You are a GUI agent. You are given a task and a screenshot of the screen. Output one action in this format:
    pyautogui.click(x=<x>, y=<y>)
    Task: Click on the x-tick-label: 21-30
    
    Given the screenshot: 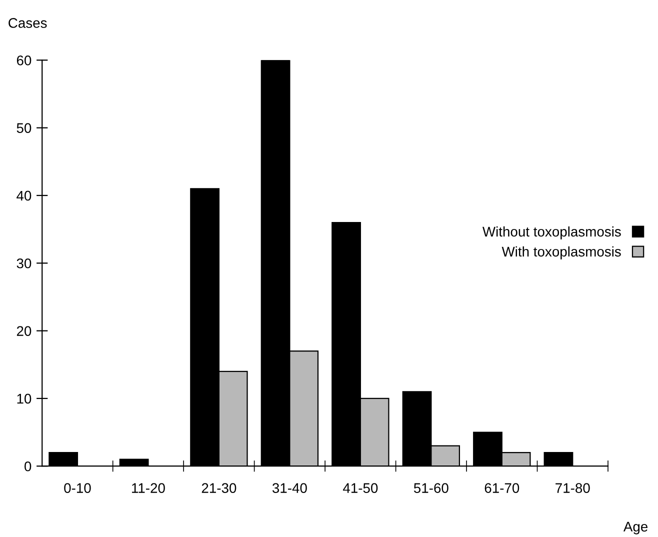 What is the action you would take?
    pyautogui.click(x=219, y=488)
    